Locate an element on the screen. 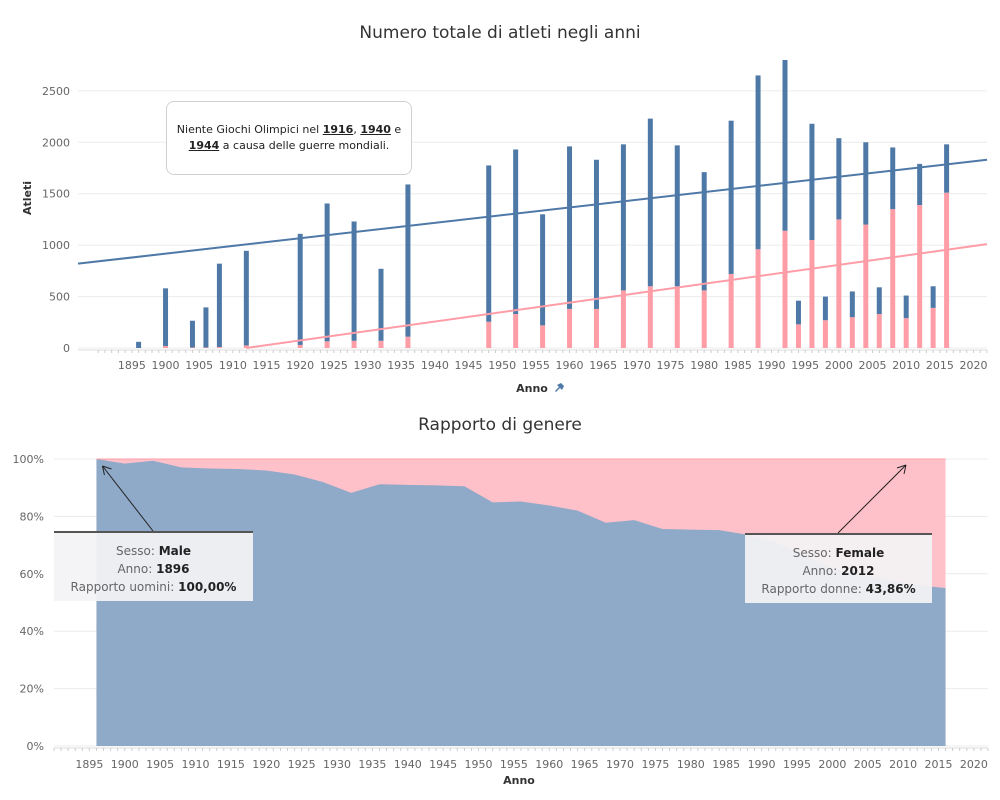 The height and width of the screenshot is (800, 1000). x-tick-label: 1930 is located at coordinates (368, 365).